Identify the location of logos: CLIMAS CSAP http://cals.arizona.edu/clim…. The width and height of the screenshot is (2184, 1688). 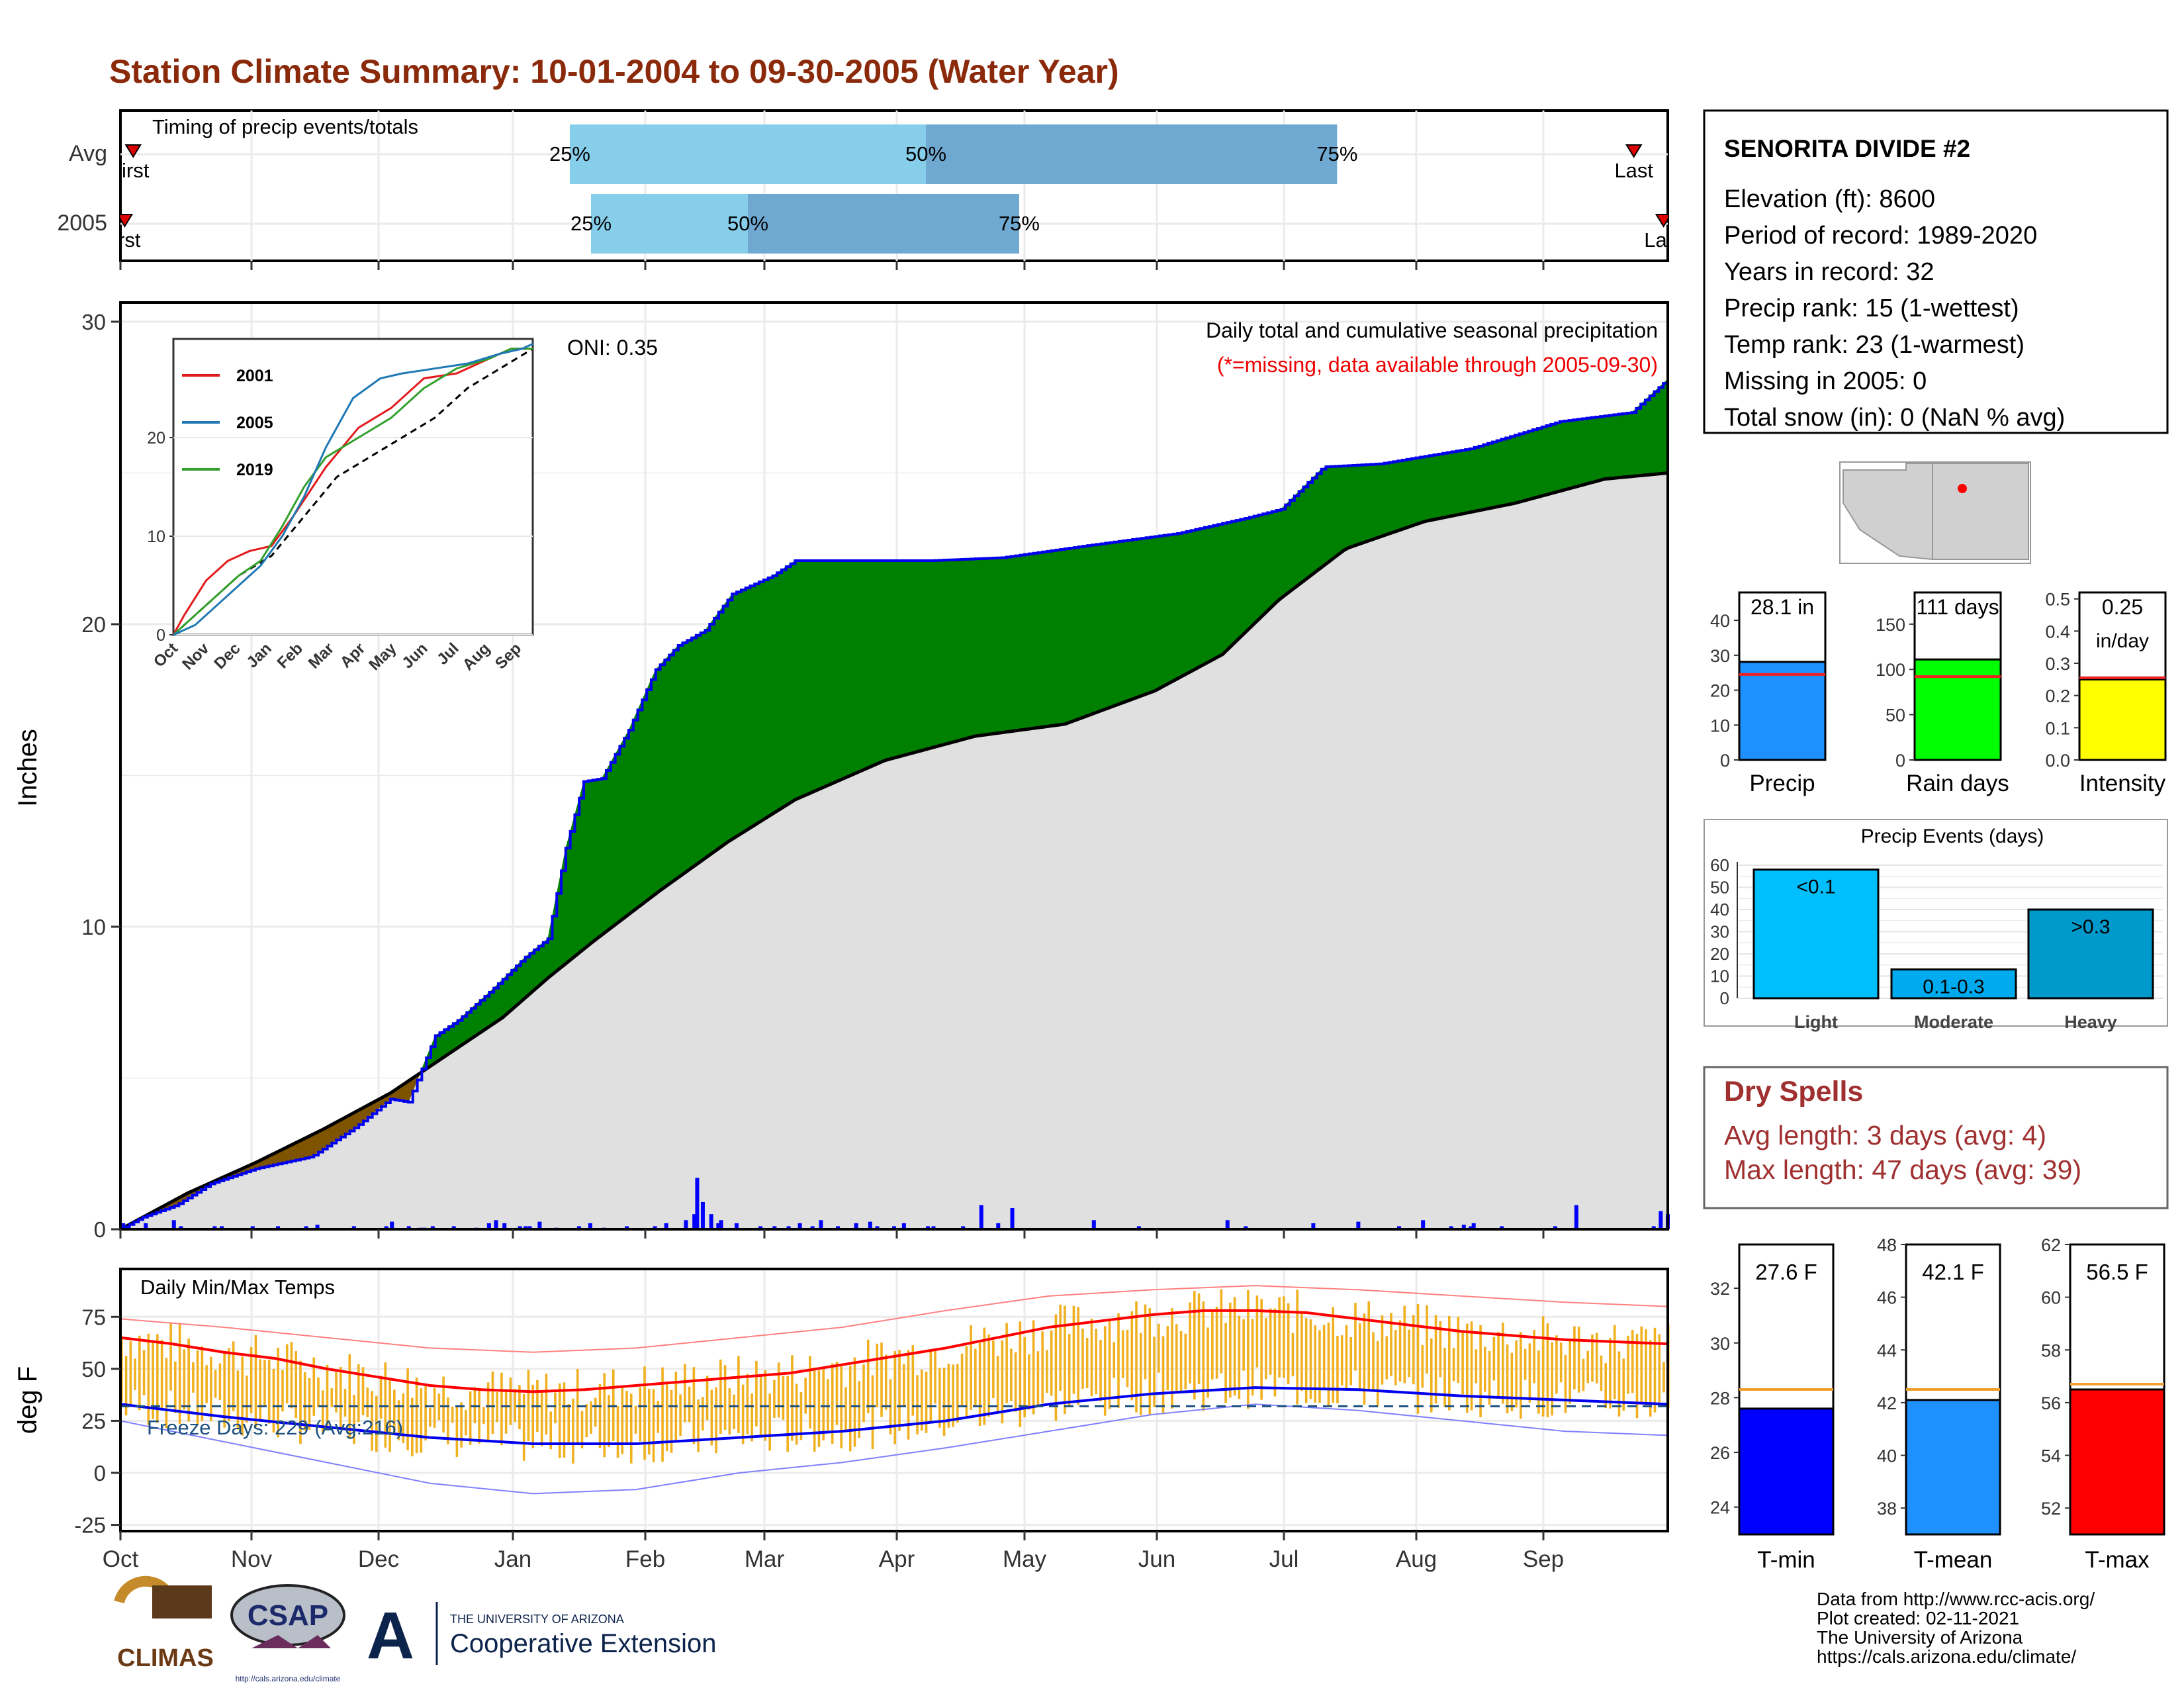
(415, 1629).